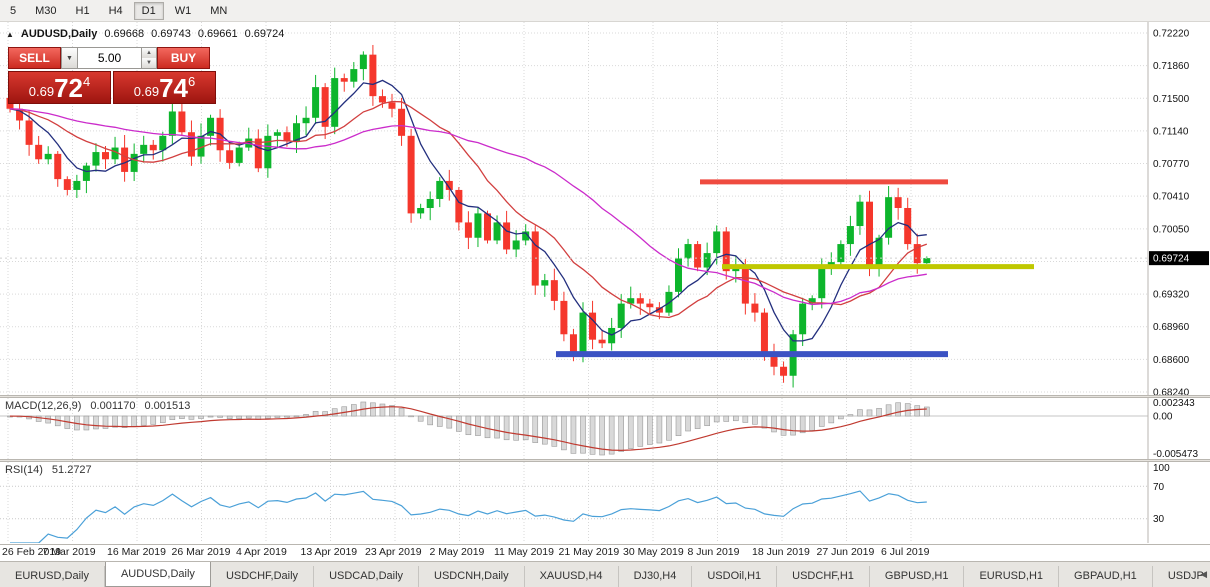 The height and width of the screenshot is (587, 1210). Describe the element at coordinates (917, 576) in the screenshot. I see `chart-tab-gbpusd-h1: GBPUSD,H1` at that location.